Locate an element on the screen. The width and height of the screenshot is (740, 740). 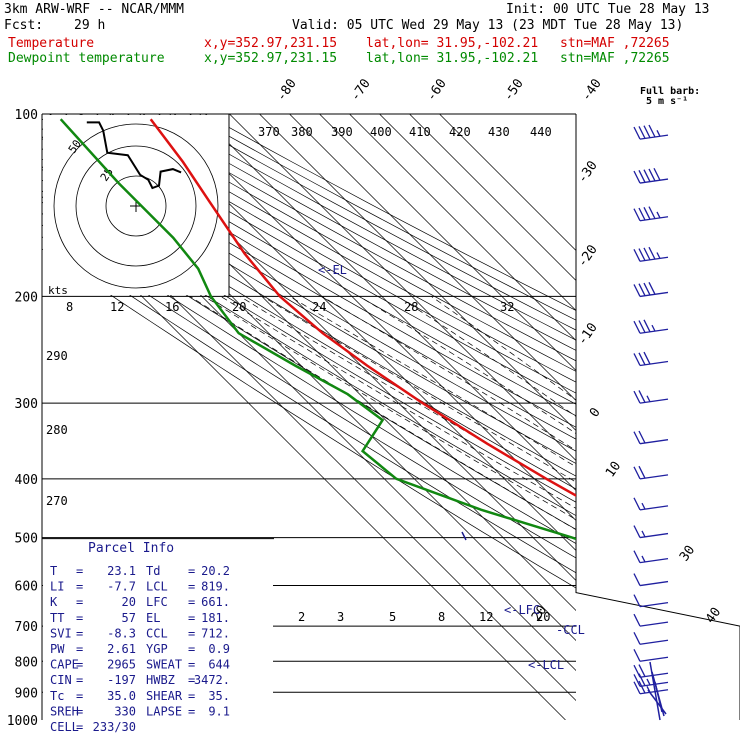
param-name: SREH is located at coordinates (64, 711).